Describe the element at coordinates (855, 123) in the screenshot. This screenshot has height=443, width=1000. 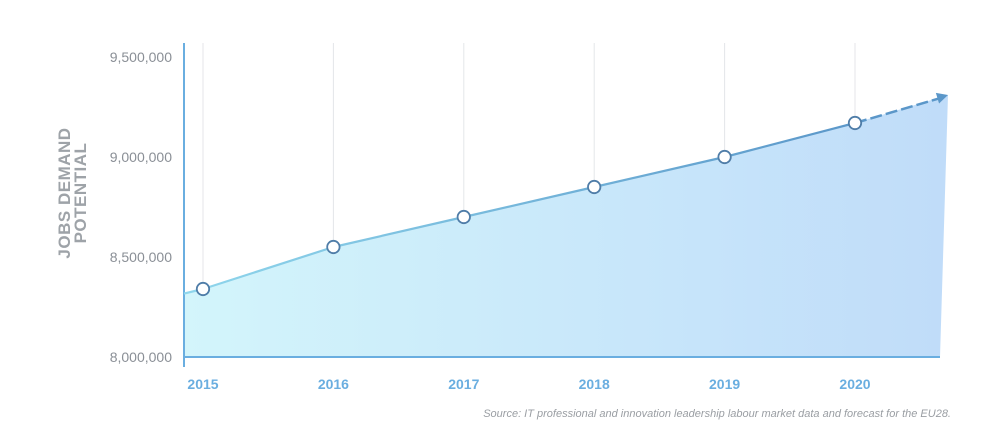
I see `data-point-2020` at that location.